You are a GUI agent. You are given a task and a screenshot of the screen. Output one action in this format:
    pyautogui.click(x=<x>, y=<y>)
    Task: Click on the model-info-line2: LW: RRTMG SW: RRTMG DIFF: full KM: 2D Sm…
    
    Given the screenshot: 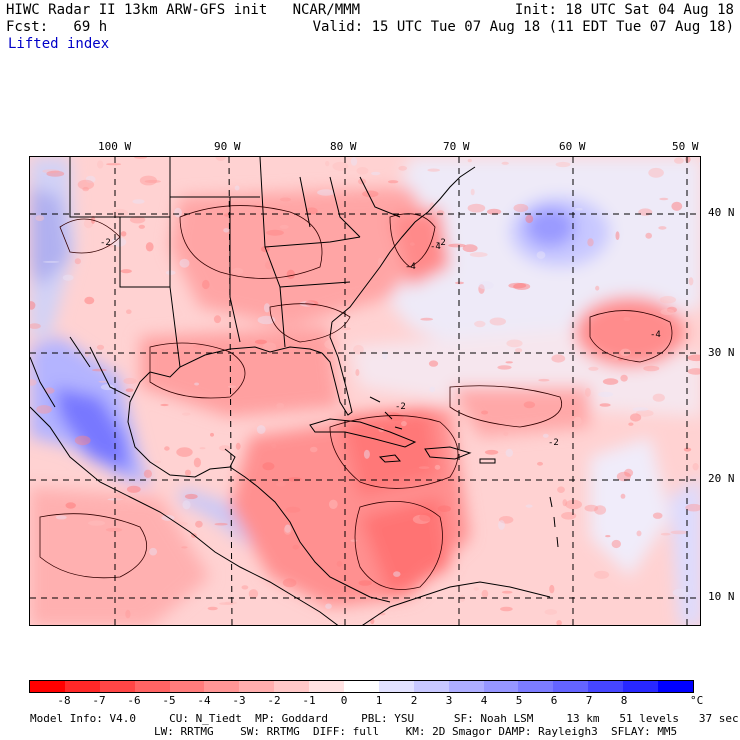 What is the action you would take?
    pyautogui.click(x=416, y=731)
    